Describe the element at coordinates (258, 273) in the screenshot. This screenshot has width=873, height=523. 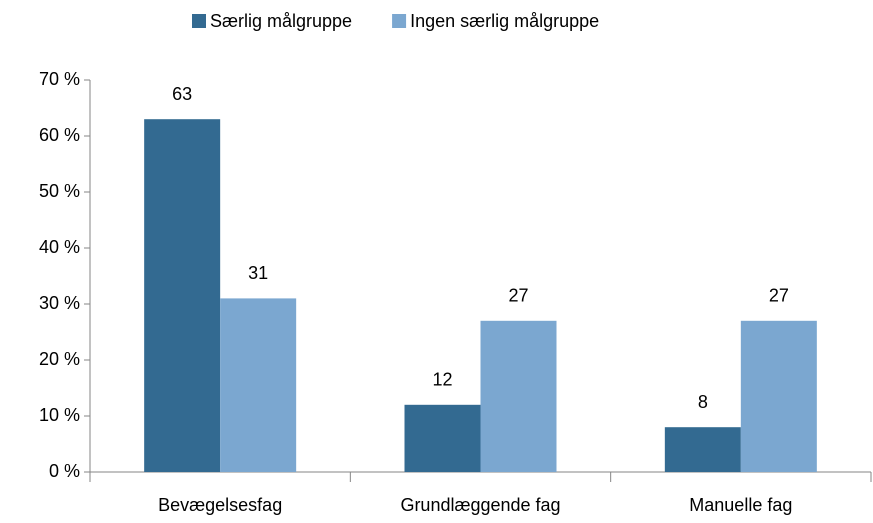
I see `data-label: 31` at that location.